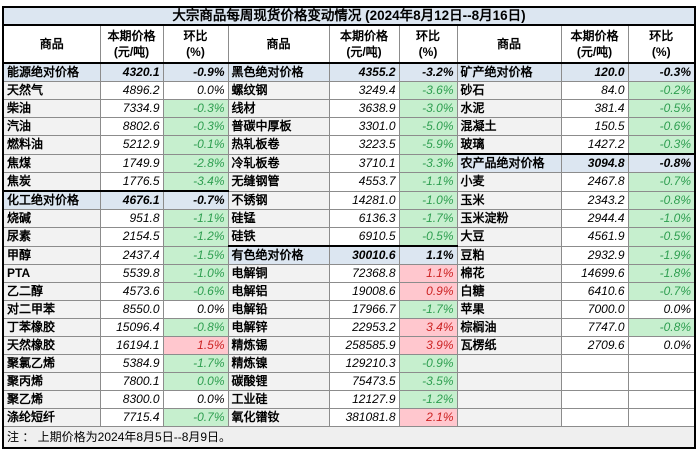  I want to click on commodity-cell: 普碳中厚板, so click(278, 126).